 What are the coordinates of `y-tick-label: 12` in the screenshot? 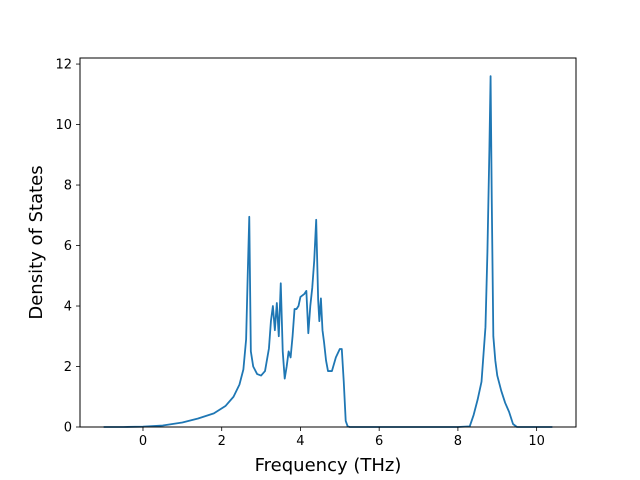 It's located at (63, 65).